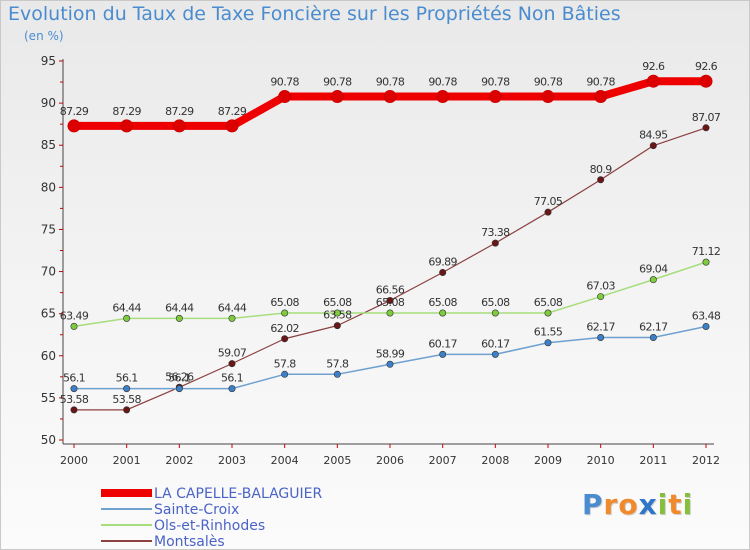 This screenshot has width=750, height=550. What do you see at coordinates (653, 460) in the screenshot?
I see `x-tick-label: 2011` at bounding box center [653, 460].